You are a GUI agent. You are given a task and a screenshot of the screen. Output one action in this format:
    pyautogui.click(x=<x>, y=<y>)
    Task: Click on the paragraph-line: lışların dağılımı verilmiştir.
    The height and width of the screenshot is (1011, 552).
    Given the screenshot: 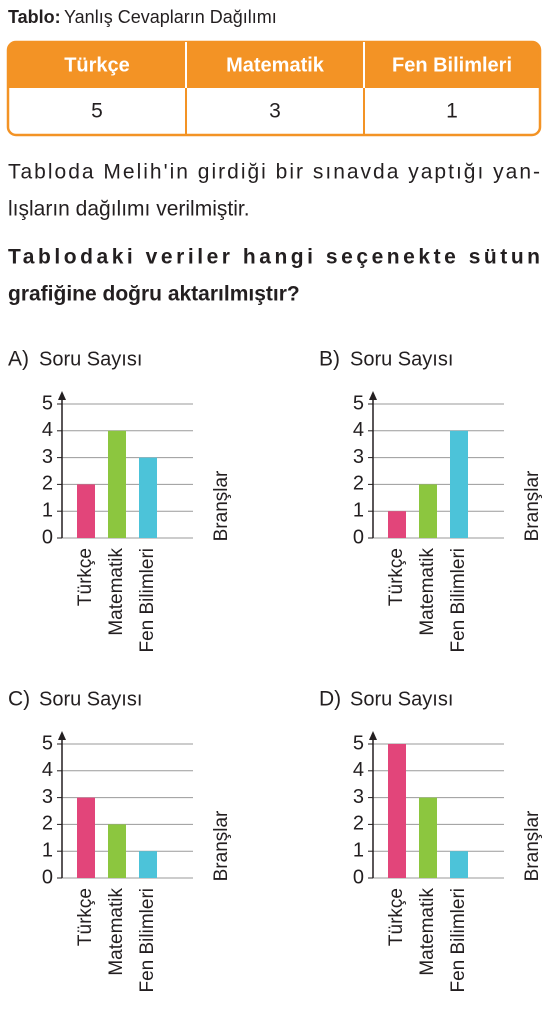 What is the action you would take?
    pyautogui.click(x=129, y=209)
    